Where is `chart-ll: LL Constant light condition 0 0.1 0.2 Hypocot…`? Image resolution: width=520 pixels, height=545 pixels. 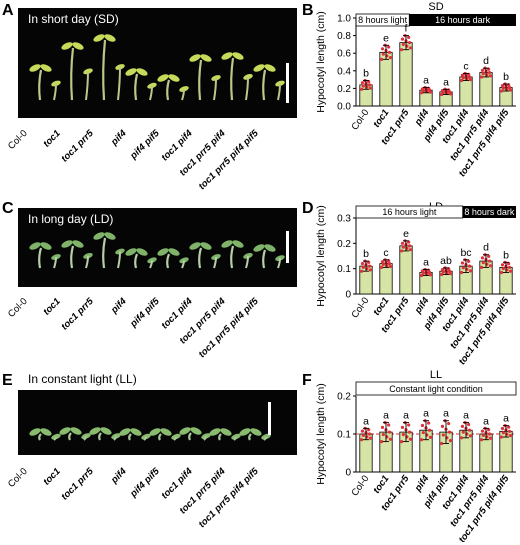
chart-ll: LL Constant light condition 0 0.1 0.2 Hypocot… is located at coordinates (416, 455).